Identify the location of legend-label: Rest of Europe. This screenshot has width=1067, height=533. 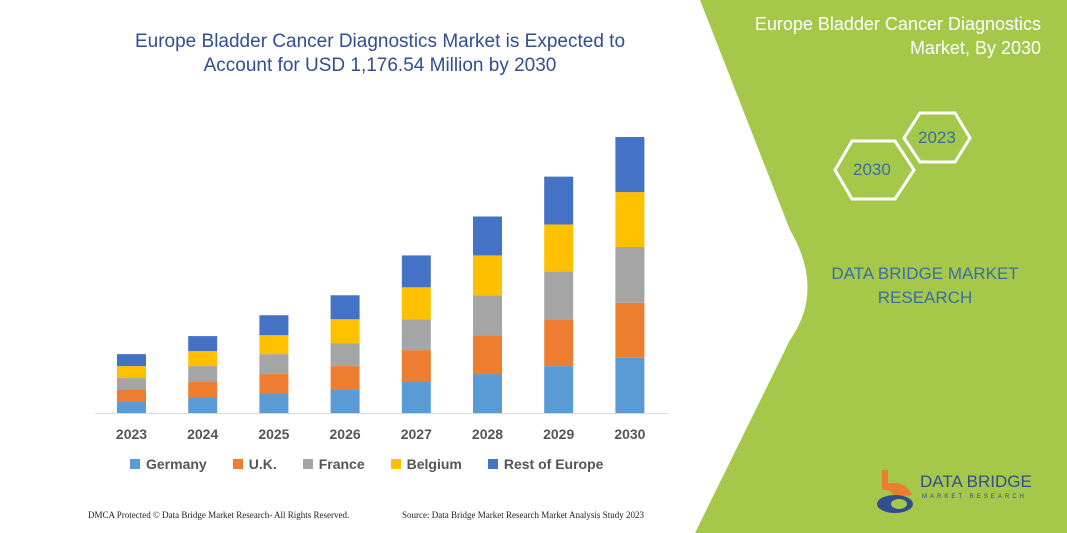
(553, 464).